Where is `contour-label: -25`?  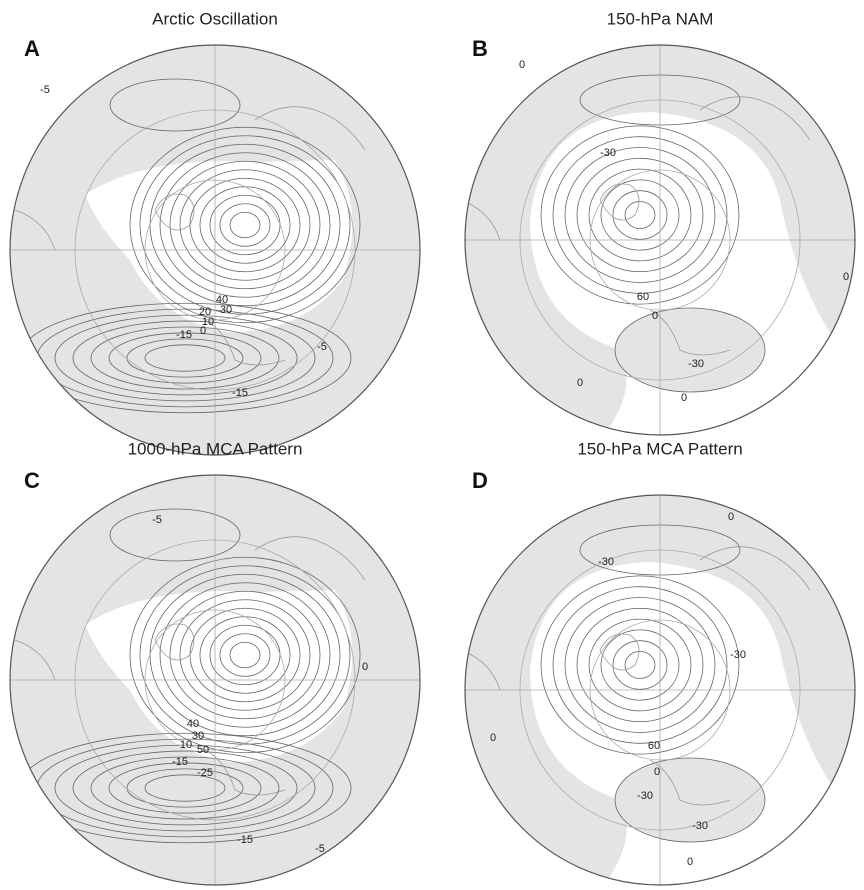
contour-label: -25 is located at coordinates (205, 773).